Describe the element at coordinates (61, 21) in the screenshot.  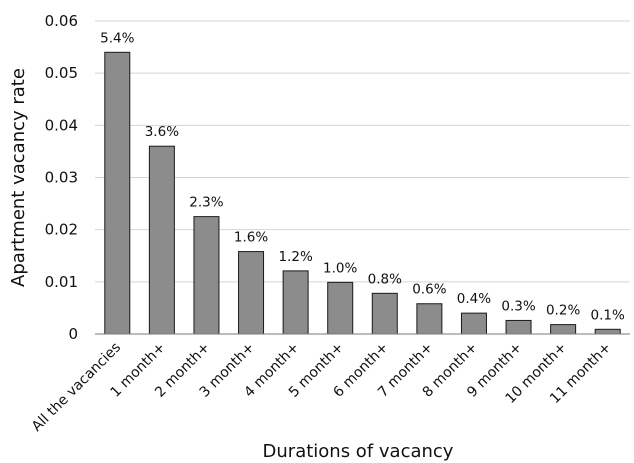
I see `y-tick-label: 0.06` at that location.